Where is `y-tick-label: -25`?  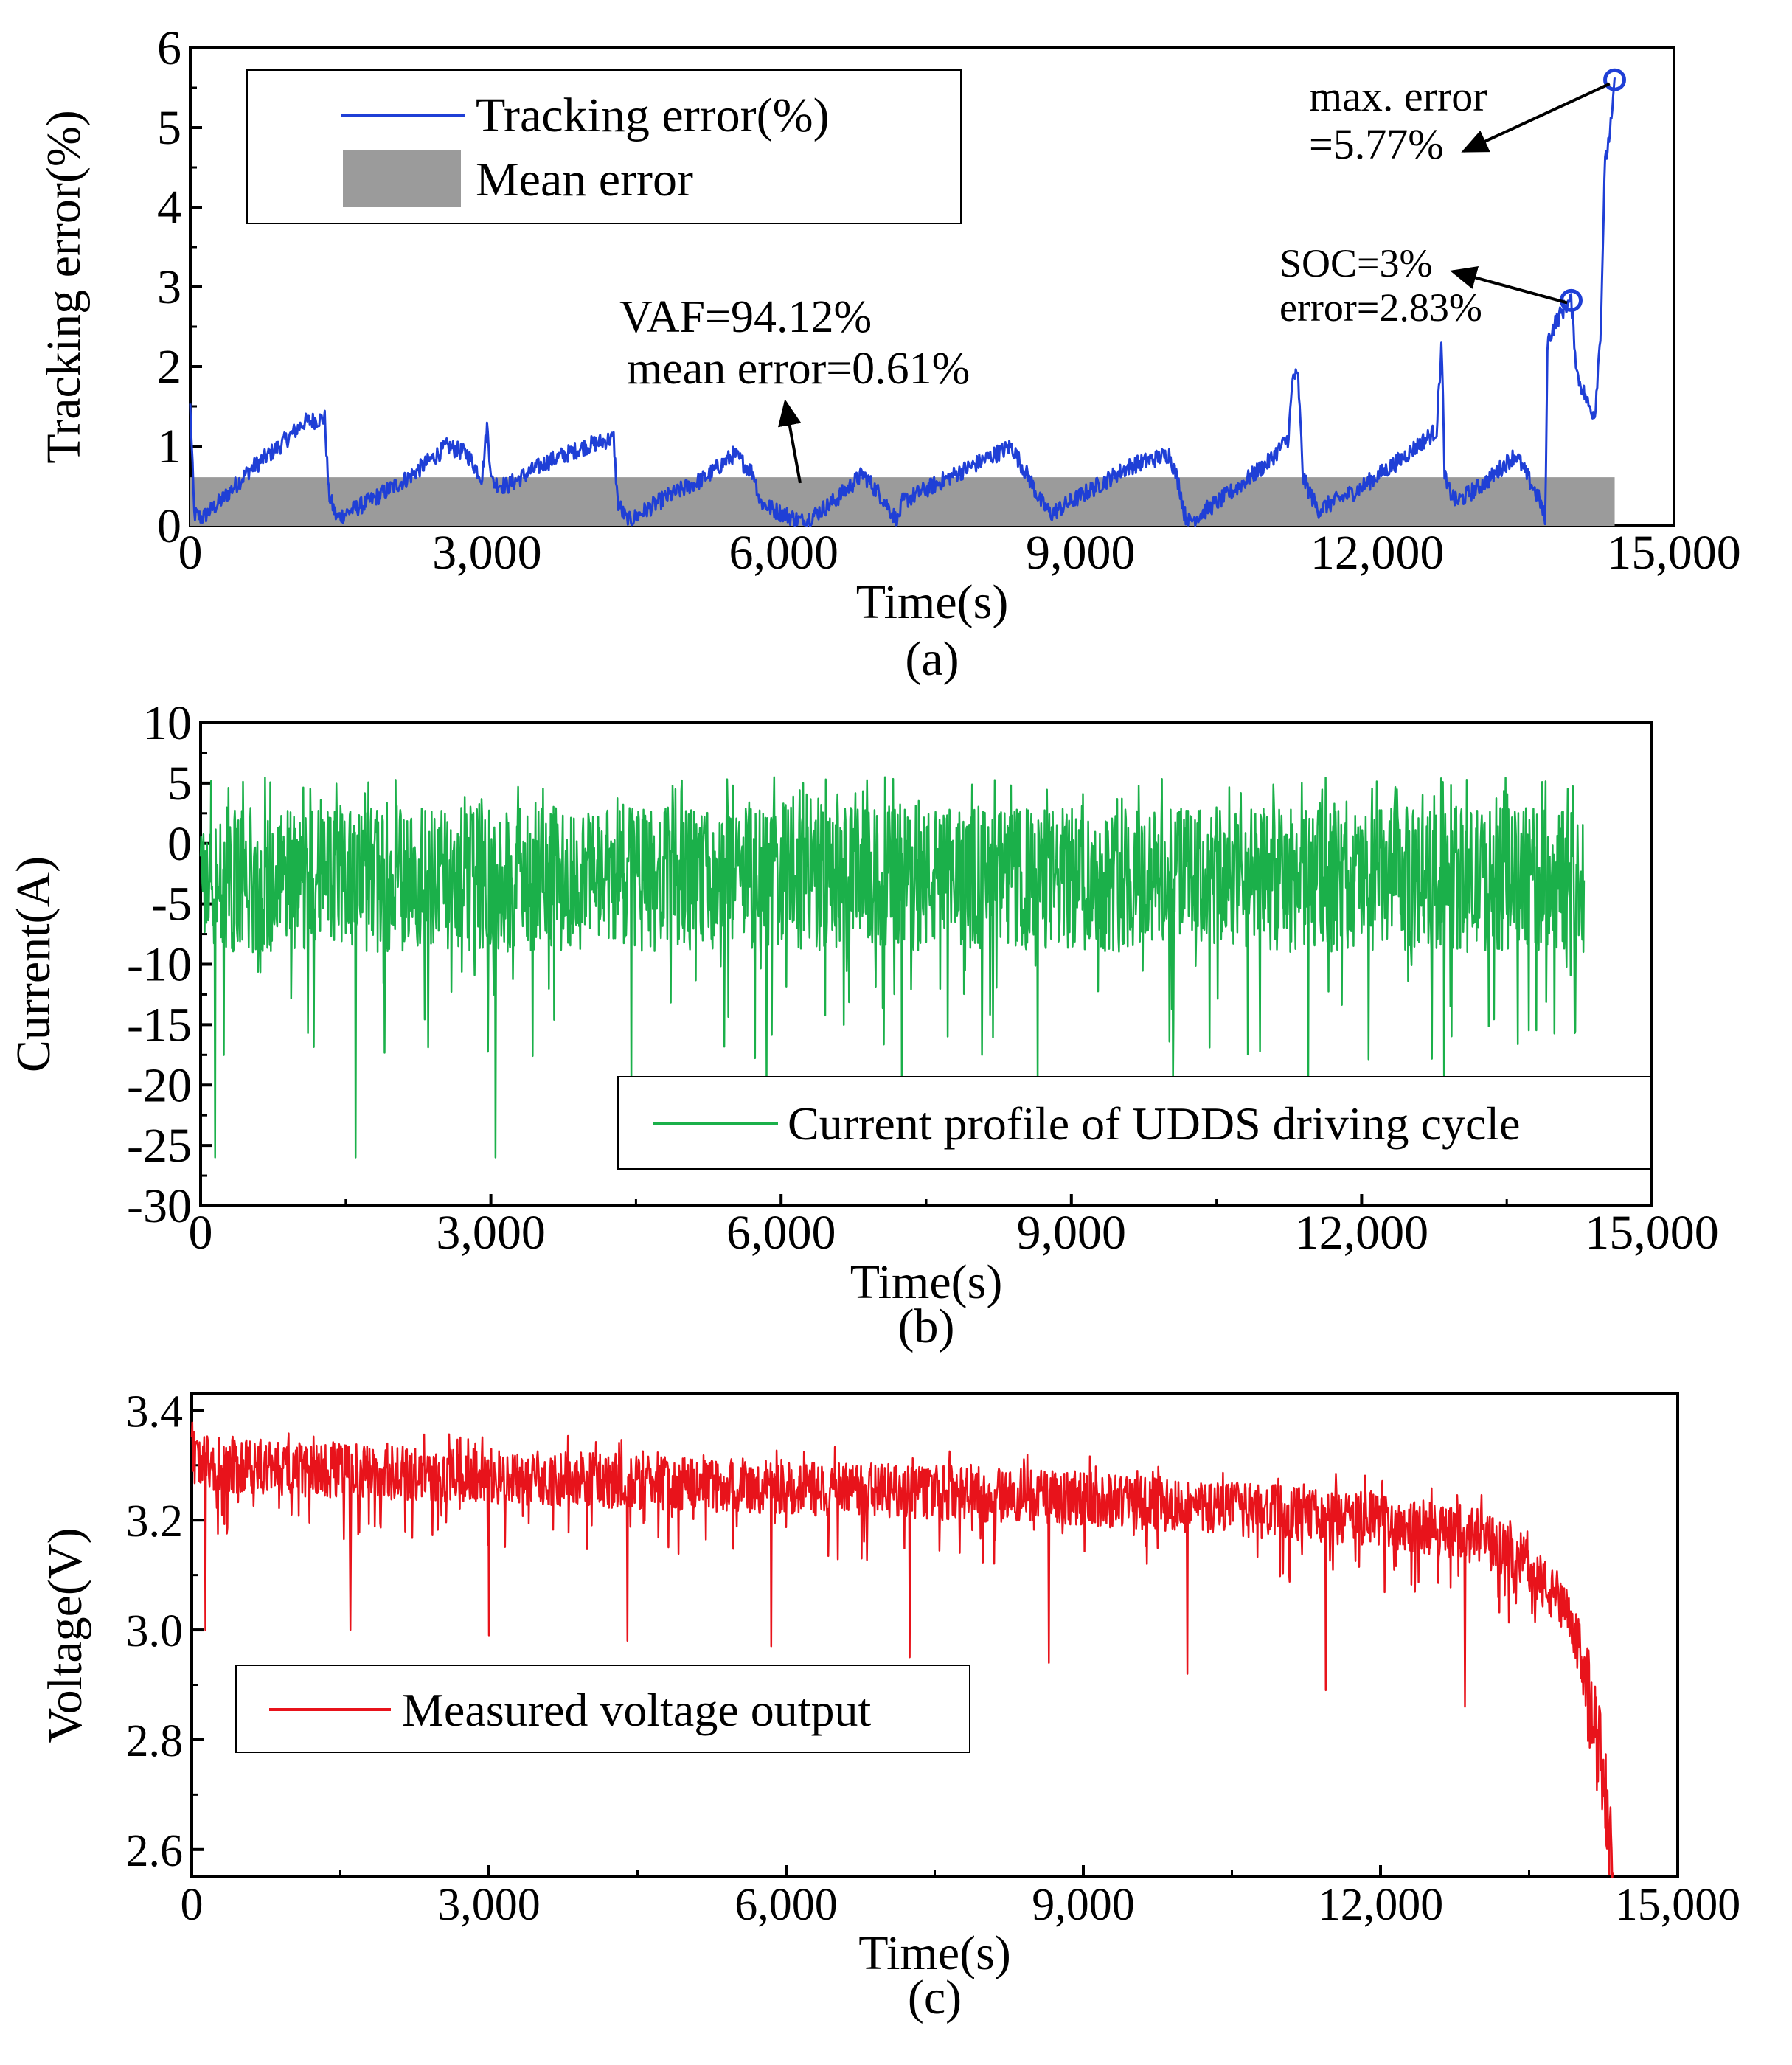 y-tick-label: -25 is located at coordinates (160, 1146).